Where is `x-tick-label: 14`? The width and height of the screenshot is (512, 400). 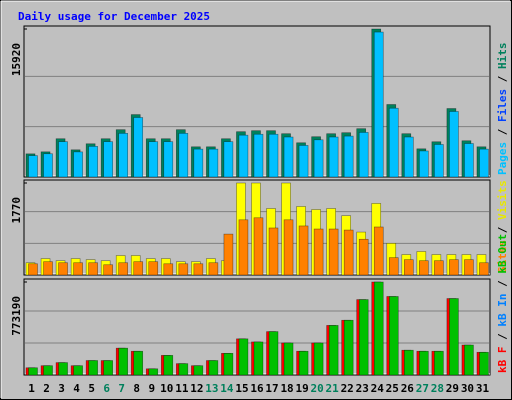 x-tick-label: 14 is located at coordinates (227, 388).